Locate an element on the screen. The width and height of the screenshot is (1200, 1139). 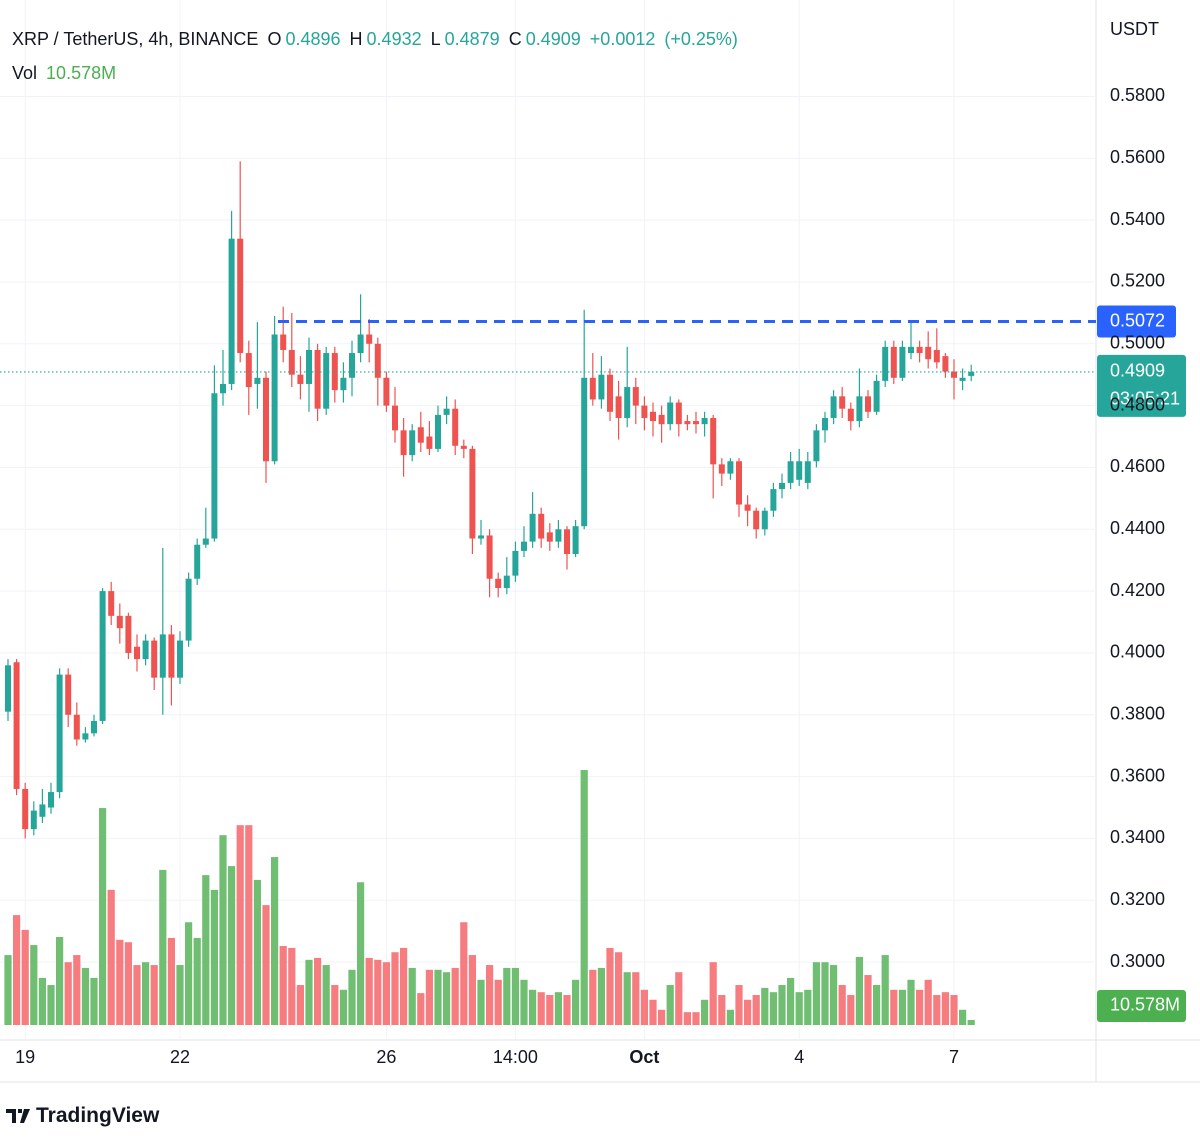
y-tick-label: 0.5600 is located at coordinates (1137, 157).